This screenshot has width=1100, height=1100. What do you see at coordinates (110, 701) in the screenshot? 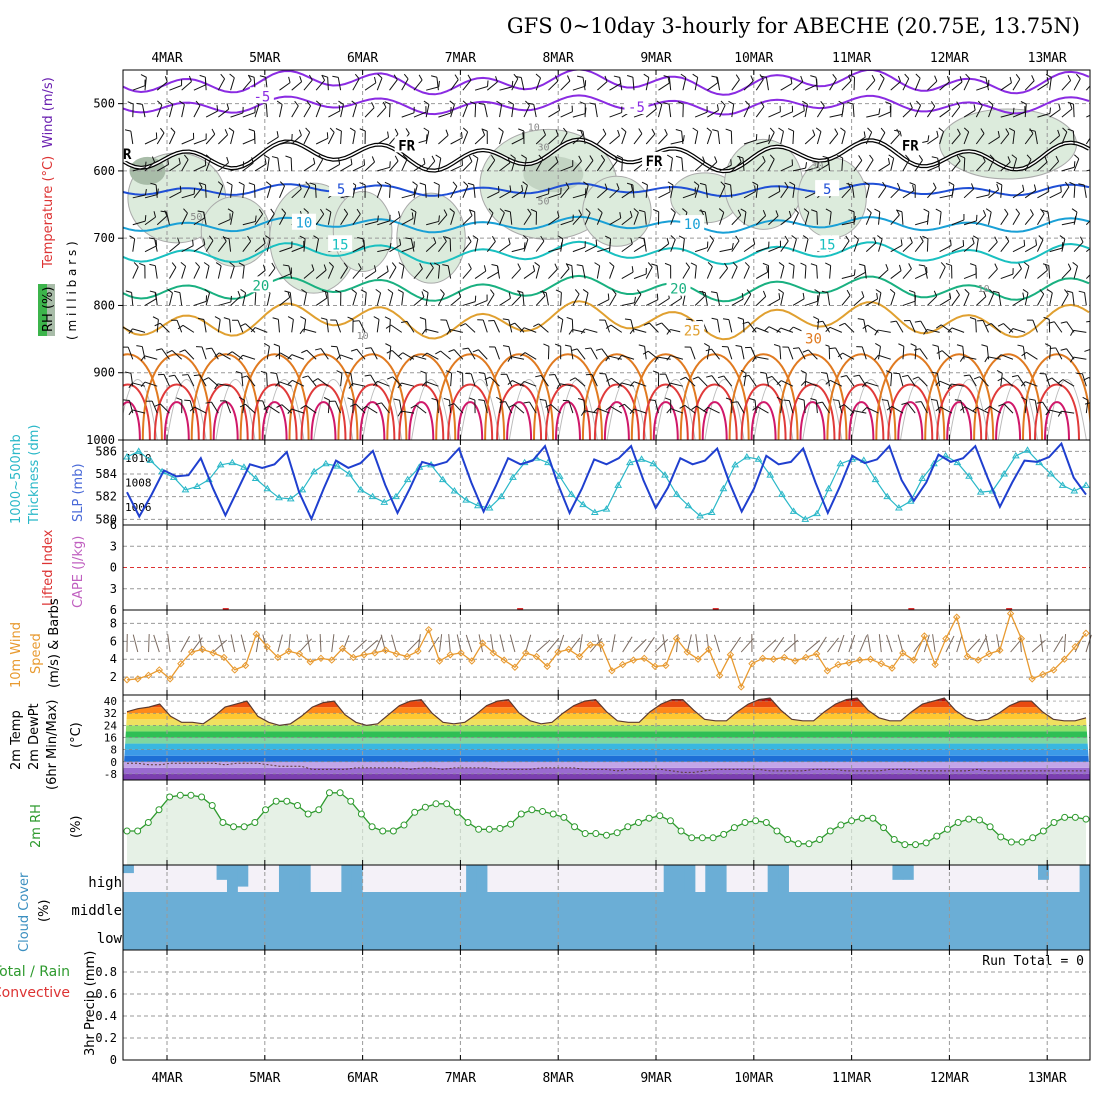
I see `y-tick-label: 40` at bounding box center [110, 701].